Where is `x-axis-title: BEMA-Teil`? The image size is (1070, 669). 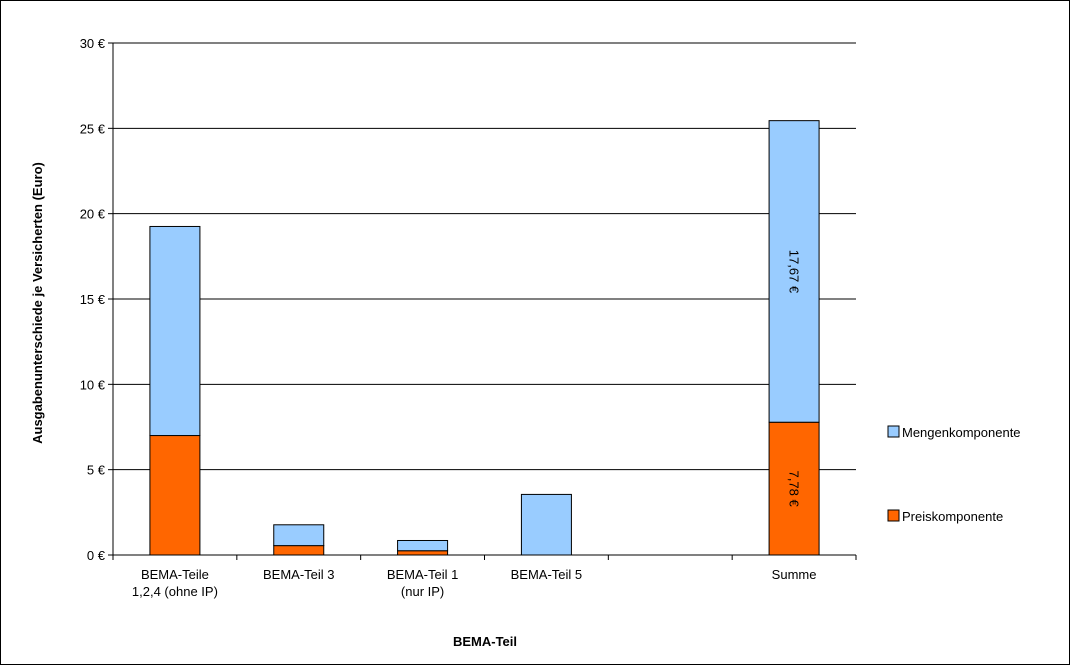
x-axis-title: BEMA-Teil is located at coordinates (485, 641).